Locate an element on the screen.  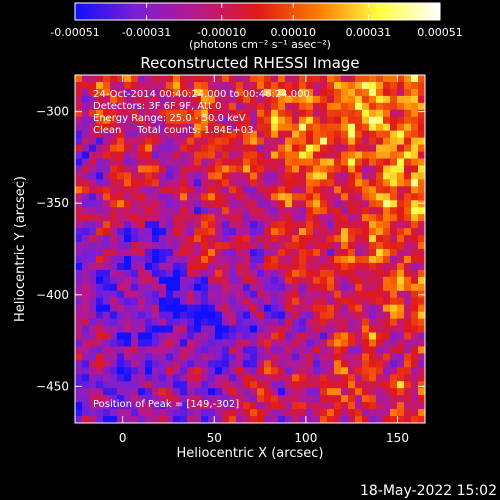
x-axis-title: Heliocentric X (arcsec) is located at coordinates (250, 453).